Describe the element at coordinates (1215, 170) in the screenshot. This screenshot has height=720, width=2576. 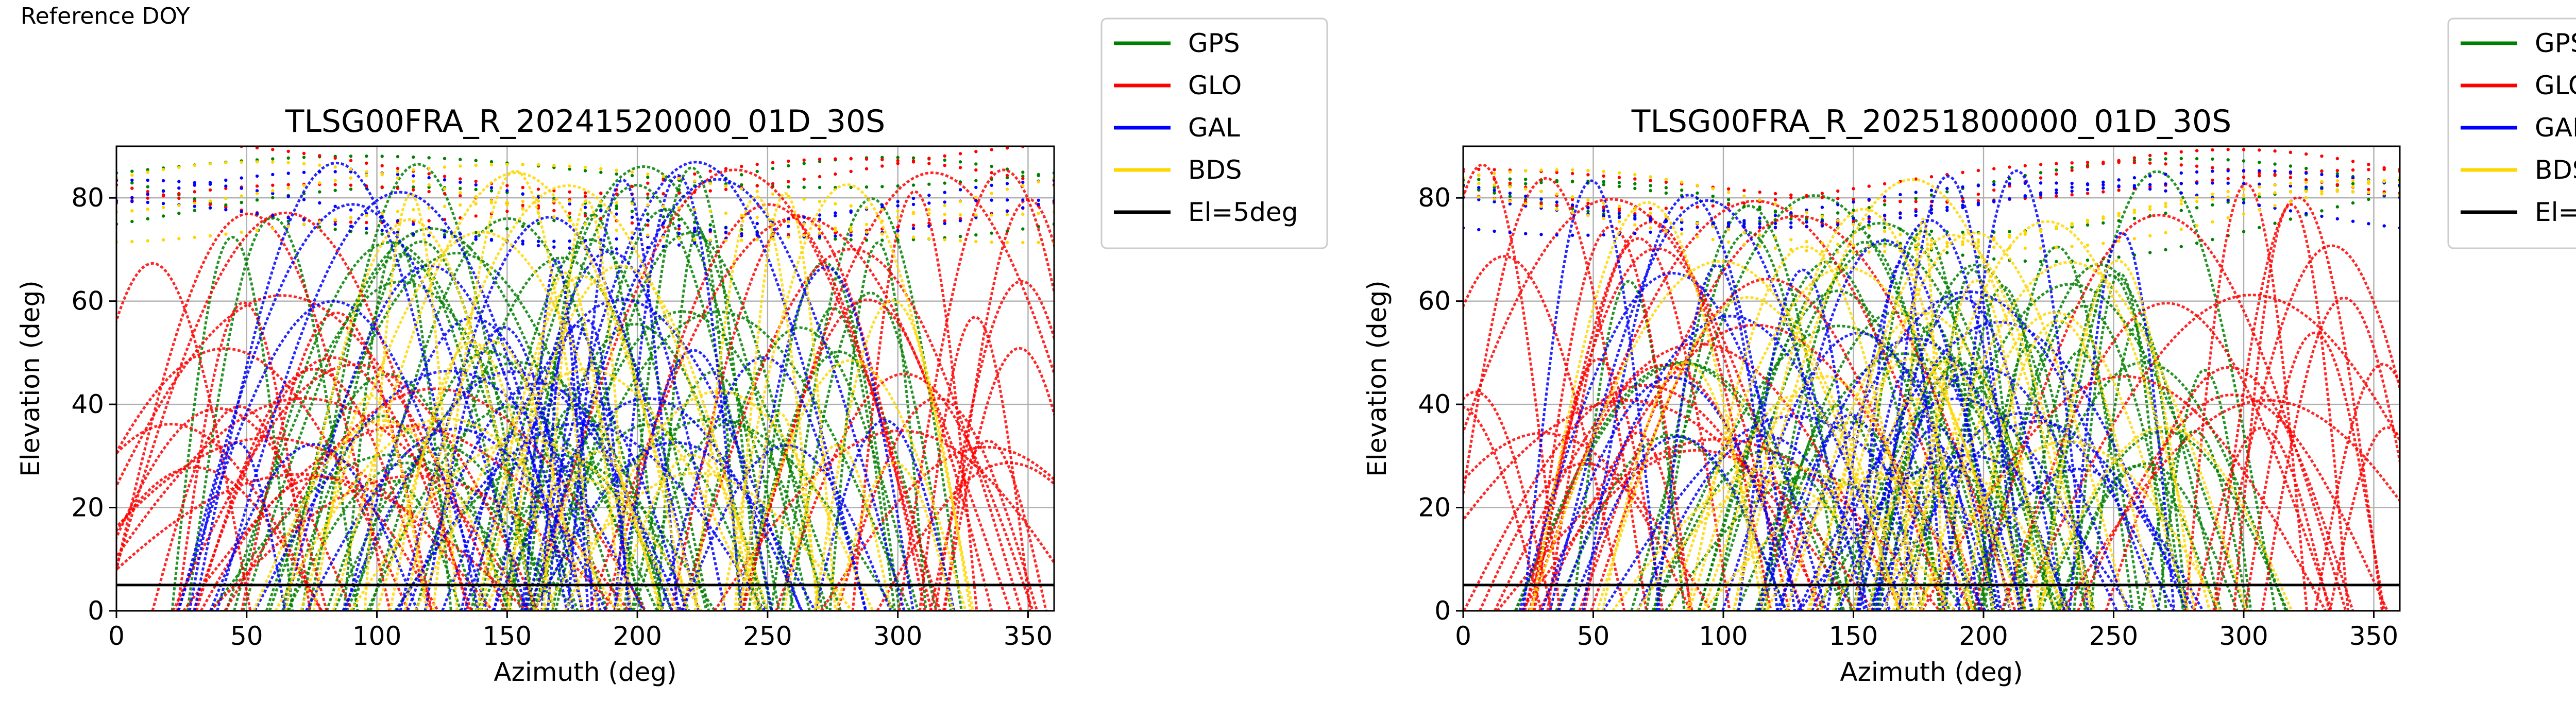
I see `legend-label: BDS` at that location.